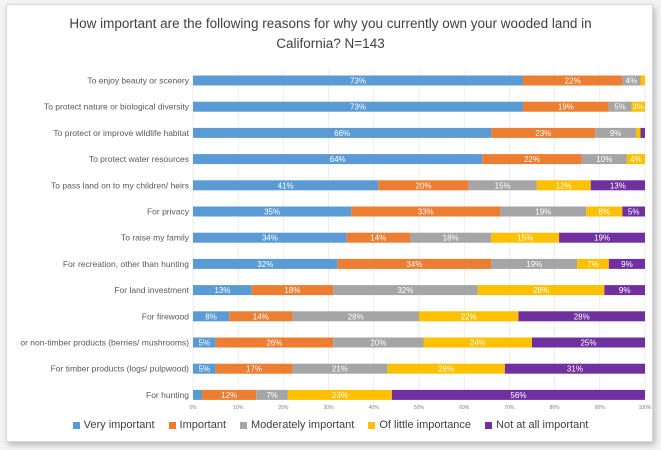 Image resolution: width=661 pixels, height=450 pixels. Describe the element at coordinates (478, 343) in the screenshot. I see `bar-value-label: 24%` at that location.